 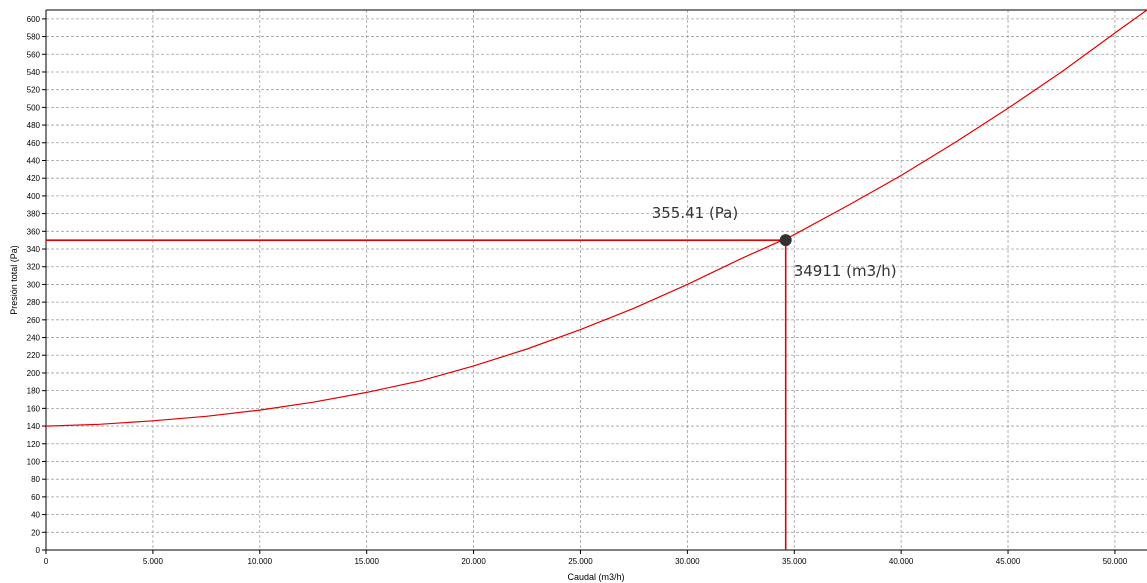 What do you see at coordinates (35, 532) in the screenshot?
I see `y-tick-label: 20` at bounding box center [35, 532].